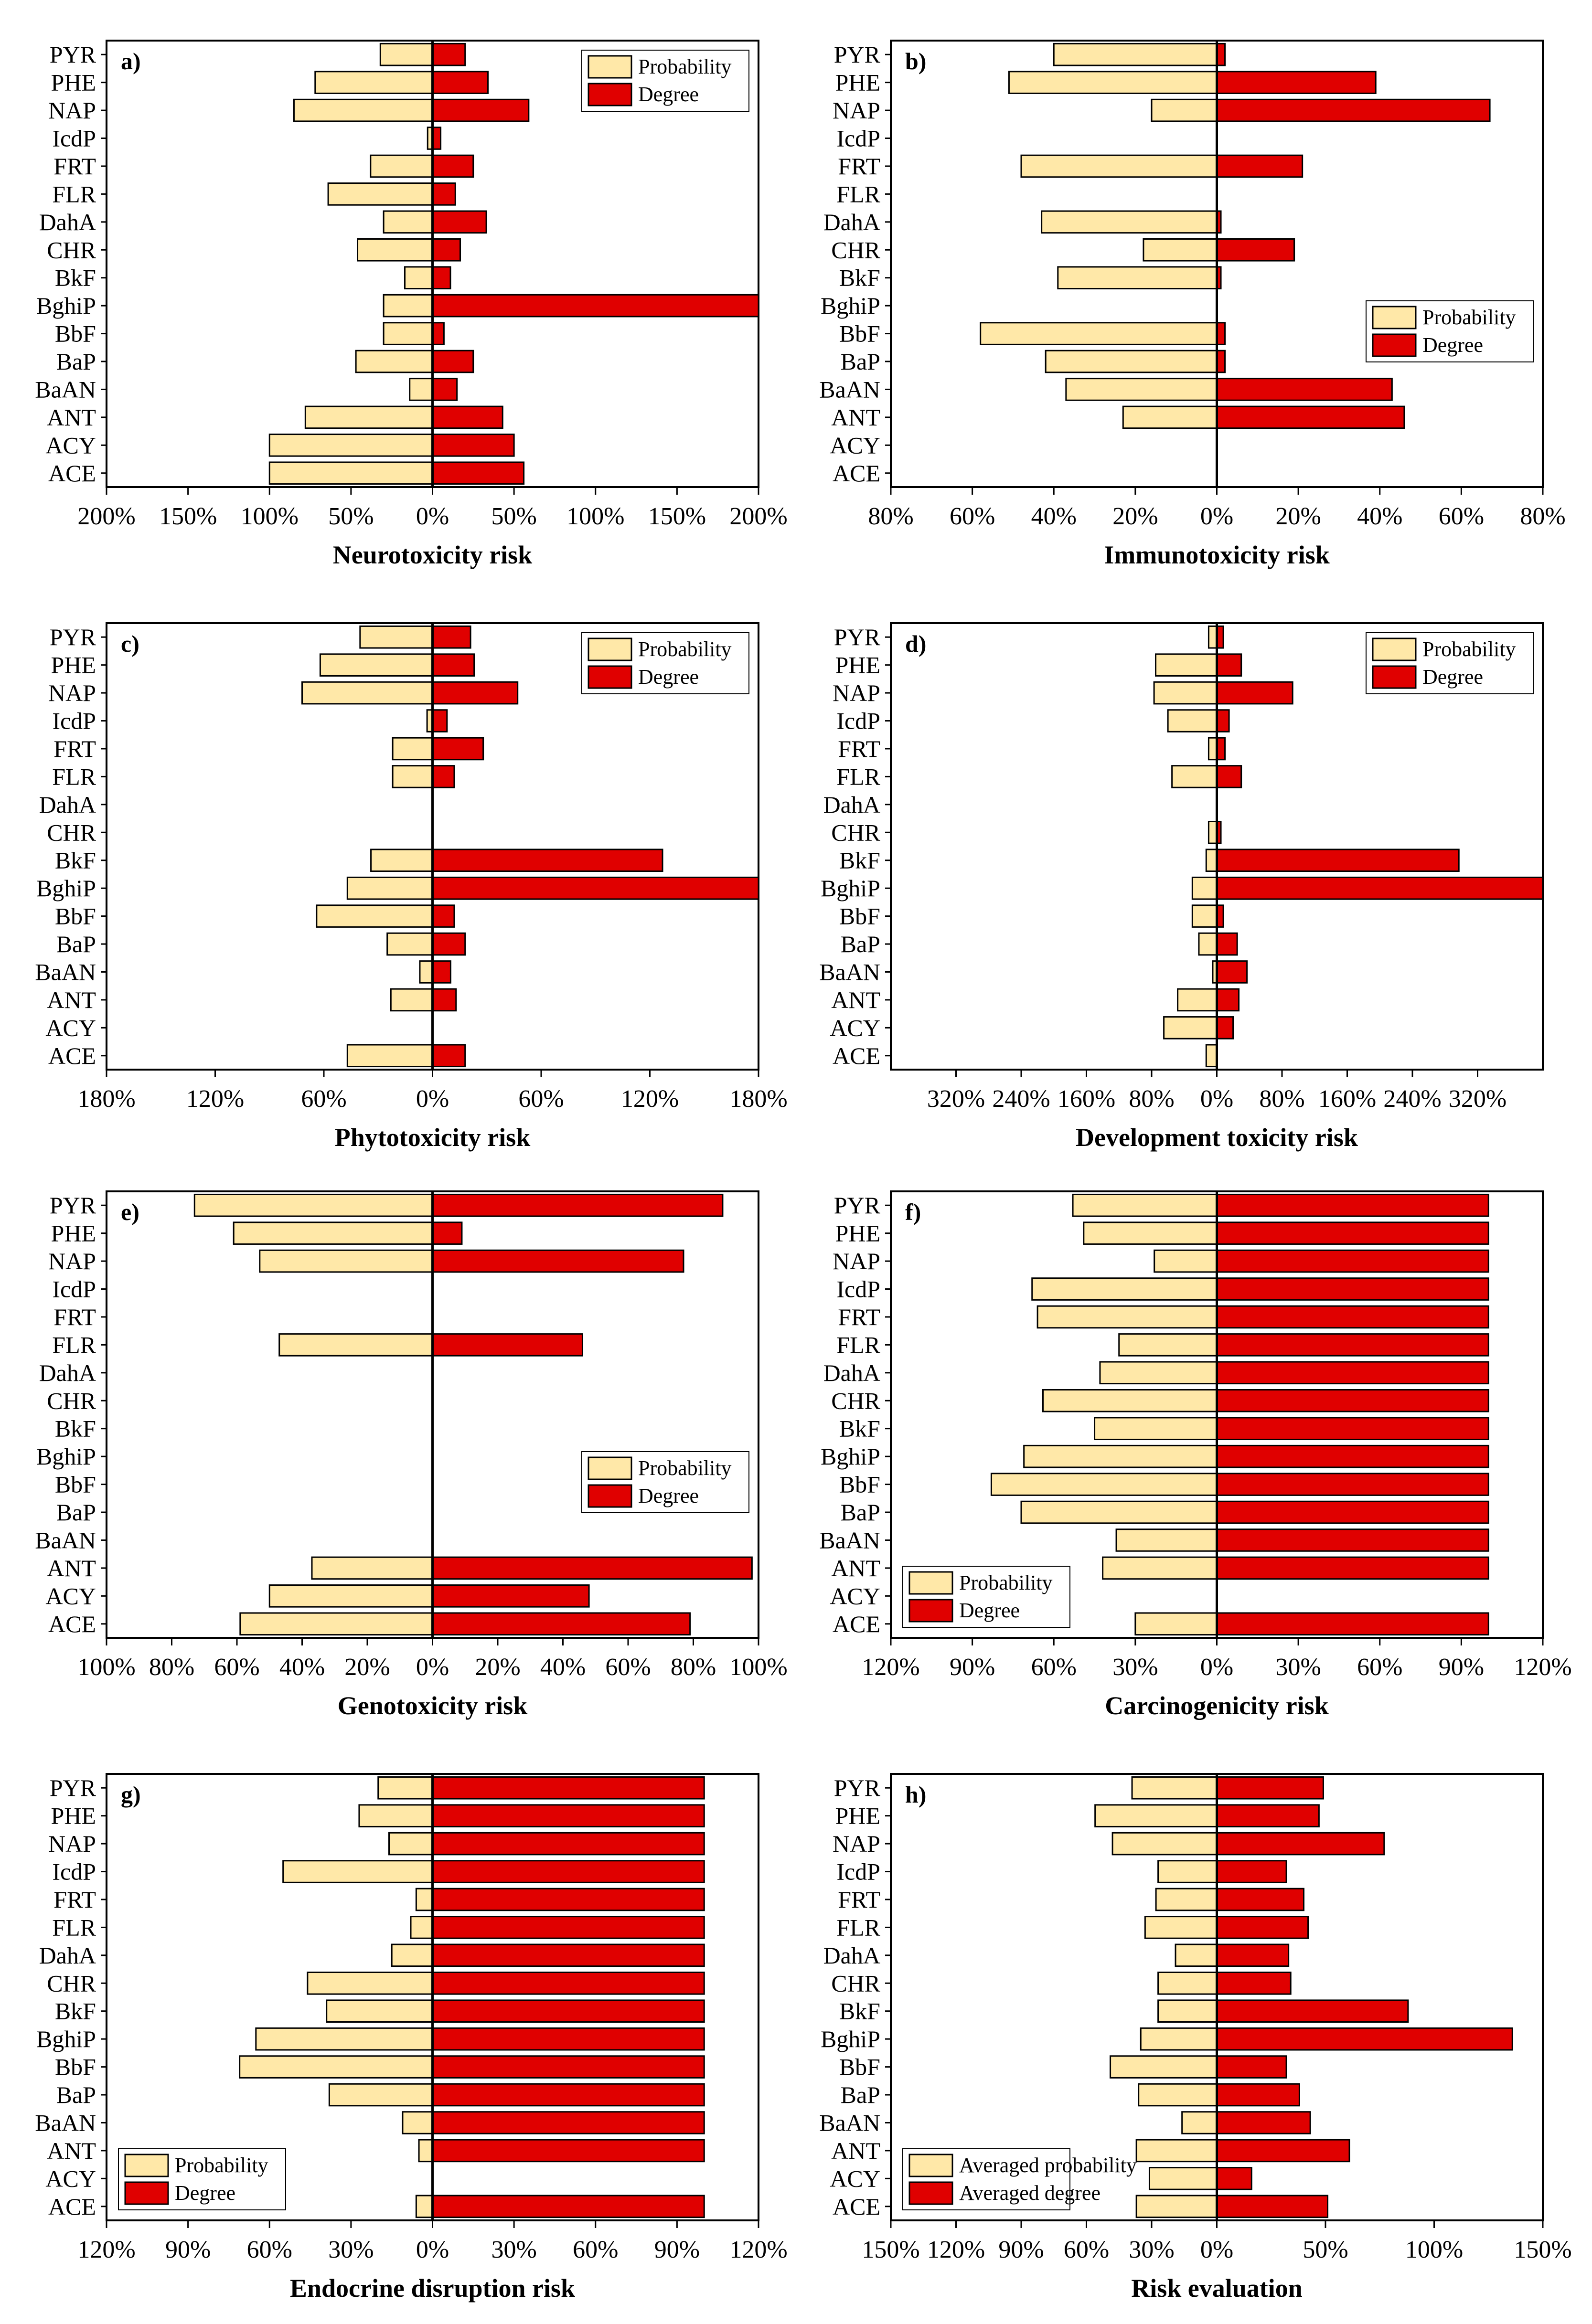 This screenshot has width=1592, height=2324. What do you see at coordinates (758, 1668) in the screenshot?
I see `x-tick-label: 100%` at bounding box center [758, 1668].